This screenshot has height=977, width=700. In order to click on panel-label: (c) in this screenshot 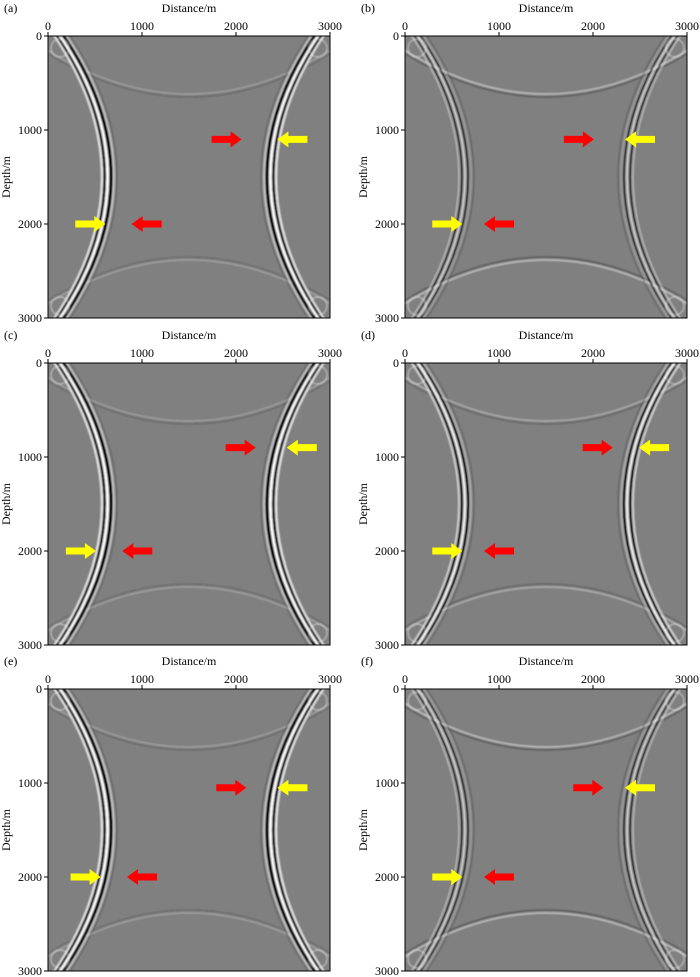, I will do `click(10, 335)`.